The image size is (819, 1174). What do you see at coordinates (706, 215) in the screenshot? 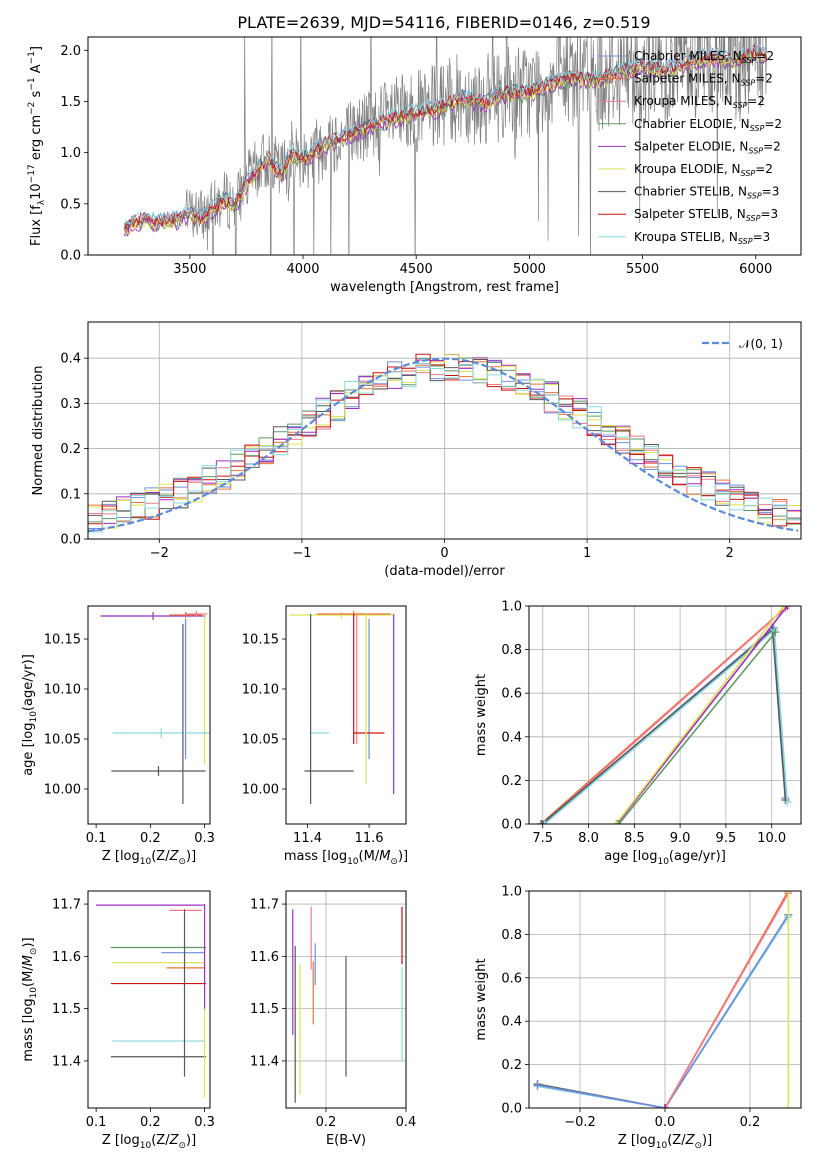
I see `legend-label: Salpeter STELIB, NSSP=3` at bounding box center [706, 215].